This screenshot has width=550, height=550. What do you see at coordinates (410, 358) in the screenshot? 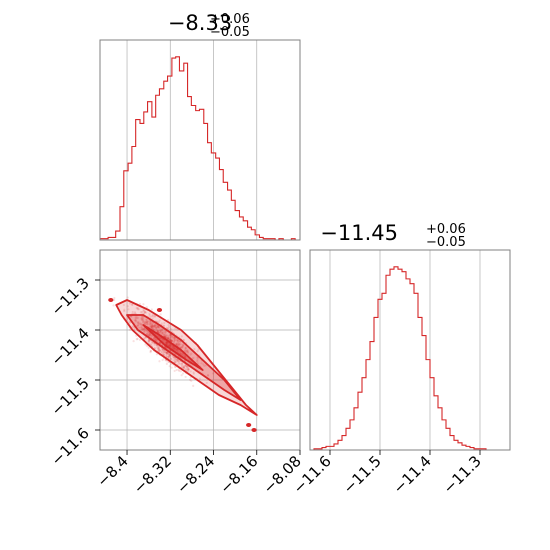
I see `histogram-step-line` at bounding box center [410, 358].